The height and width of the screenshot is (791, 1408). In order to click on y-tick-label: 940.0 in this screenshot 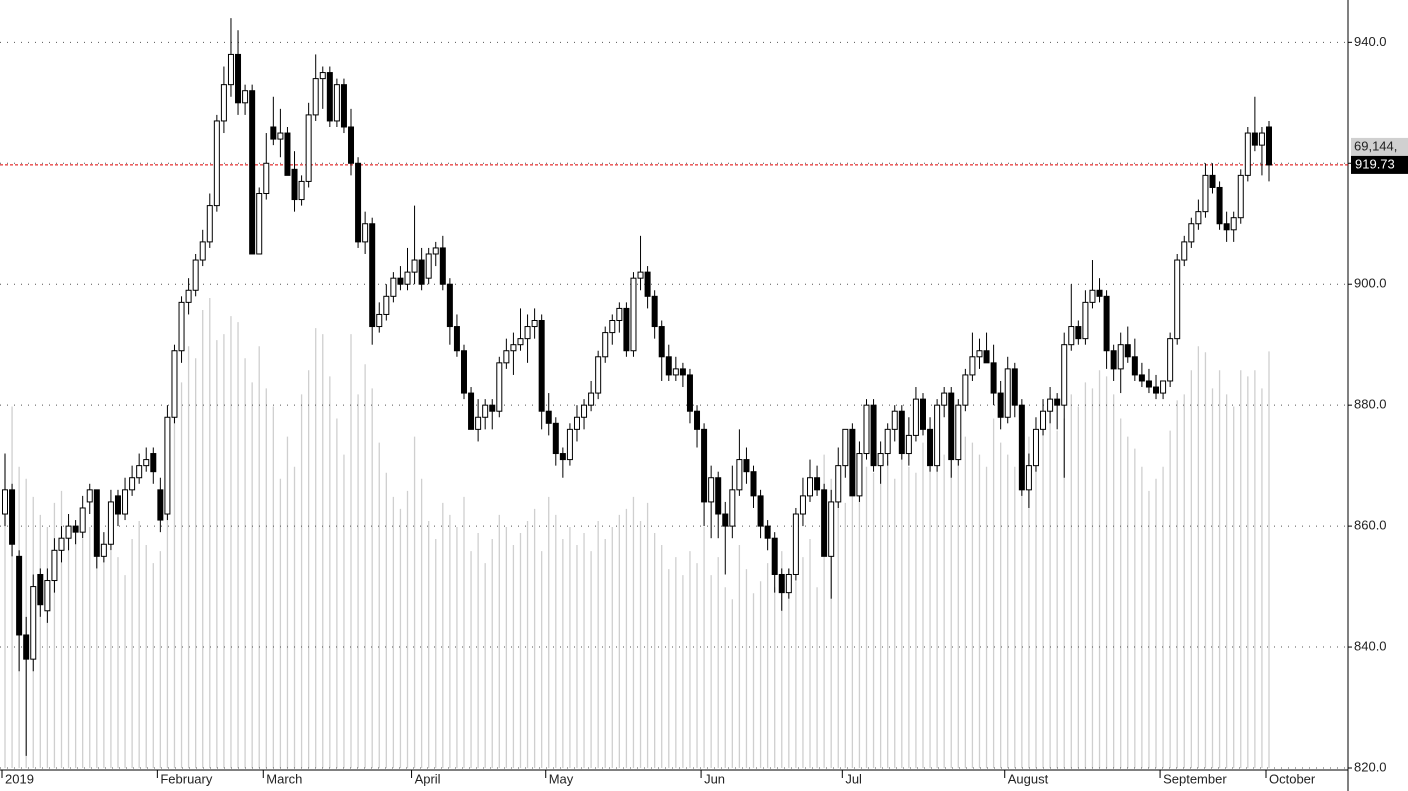, I will do `click(1370, 41)`.